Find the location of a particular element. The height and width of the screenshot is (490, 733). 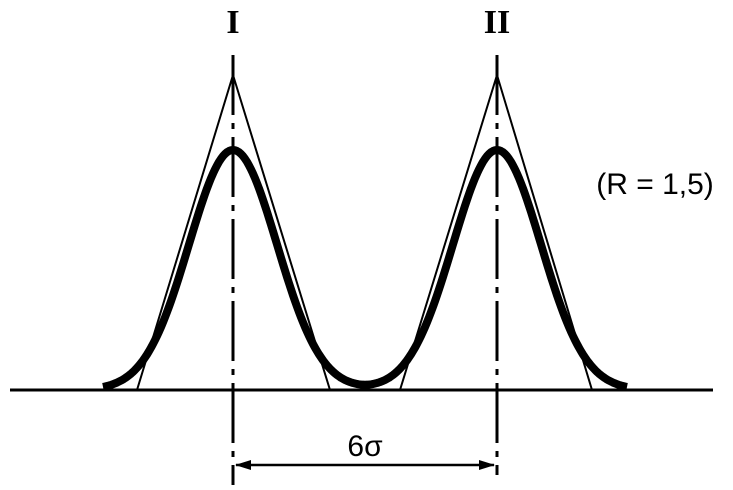

peak-label: I is located at coordinates (232, 22).